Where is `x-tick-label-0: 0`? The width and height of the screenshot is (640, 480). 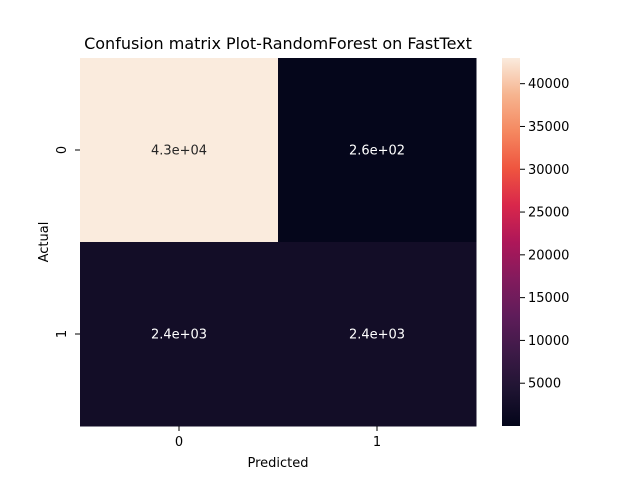
x-tick-label-0: 0 is located at coordinates (179, 442).